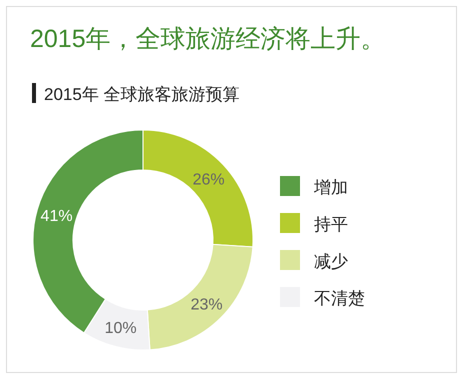 The width and height of the screenshot is (463, 379). What do you see at coordinates (208, 39) in the screenshot?
I see `chart-title: 2015年，全球旅游经济将上升。` at bounding box center [208, 39].